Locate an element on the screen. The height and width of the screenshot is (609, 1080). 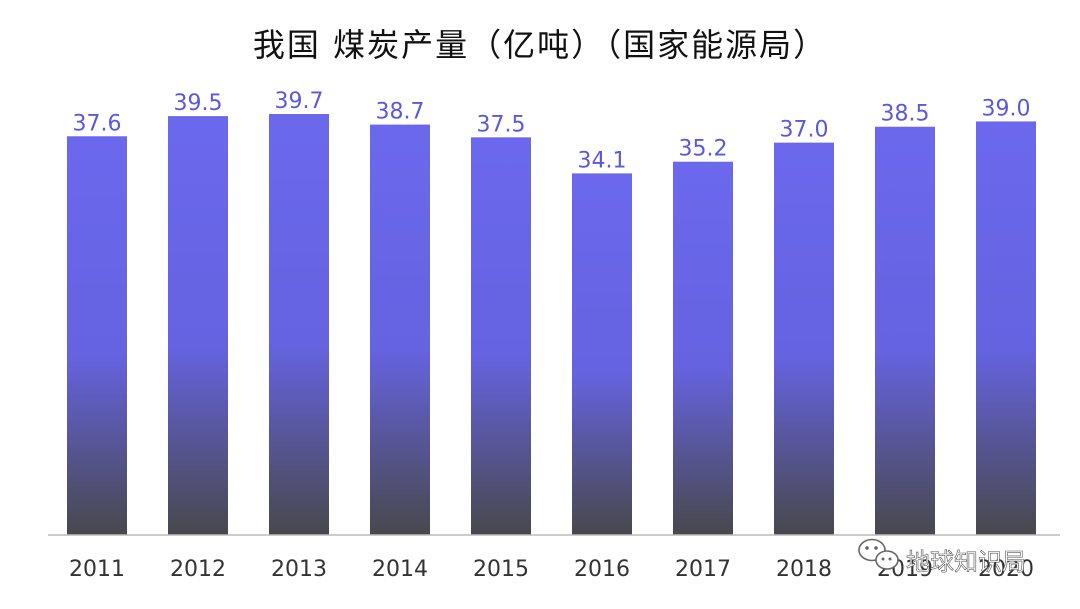
value-label: 39.0 is located at coordinates (1006, 108).